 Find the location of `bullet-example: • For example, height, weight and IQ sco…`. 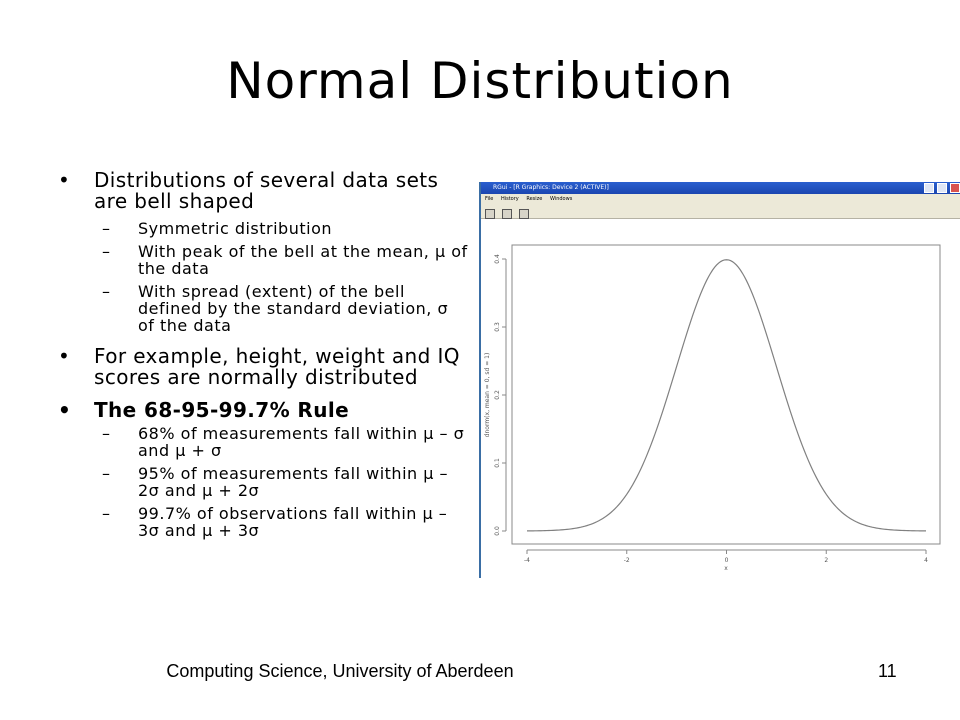

bullet-example: • For example, height, weight and IQ sco… is located at coordinates (263, 367).